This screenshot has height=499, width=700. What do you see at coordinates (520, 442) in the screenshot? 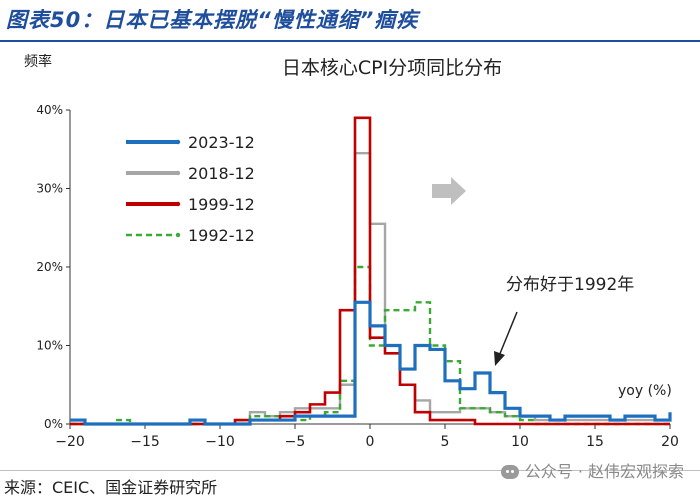
I see `x-tick-label: 10` at bounding box center [520, 442].